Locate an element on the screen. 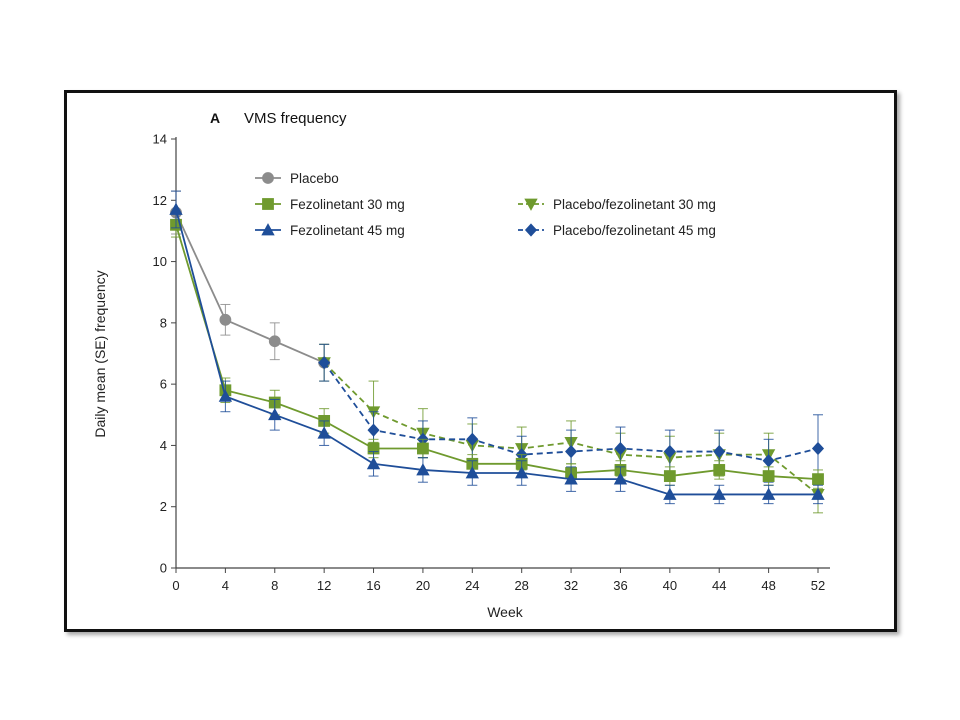 Image resolution: width=960 pixels, height=720 pixels. legend-label: Placebo/fezolinetant 45 mg is located at coordinates (634, 230).